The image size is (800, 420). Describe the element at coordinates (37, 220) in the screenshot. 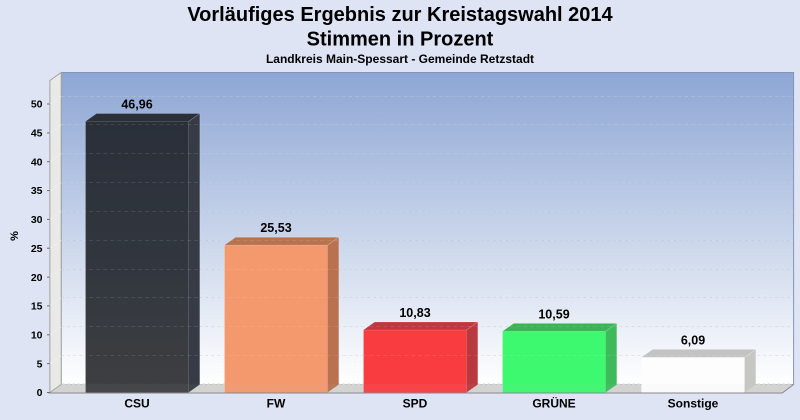

I see `svg-text: 30` at that location.